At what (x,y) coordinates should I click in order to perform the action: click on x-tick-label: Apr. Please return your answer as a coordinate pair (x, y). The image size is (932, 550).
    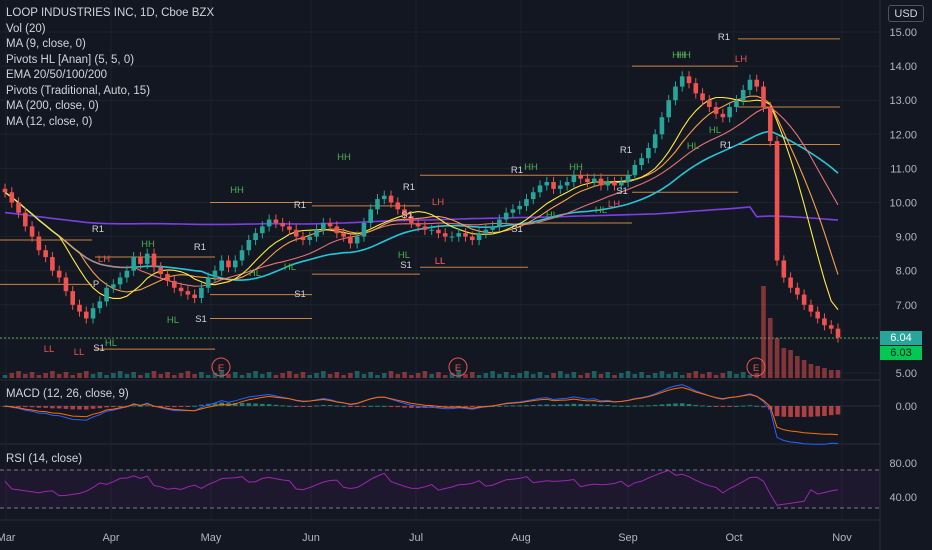
    Looking at the image, I should click on (110, 538).